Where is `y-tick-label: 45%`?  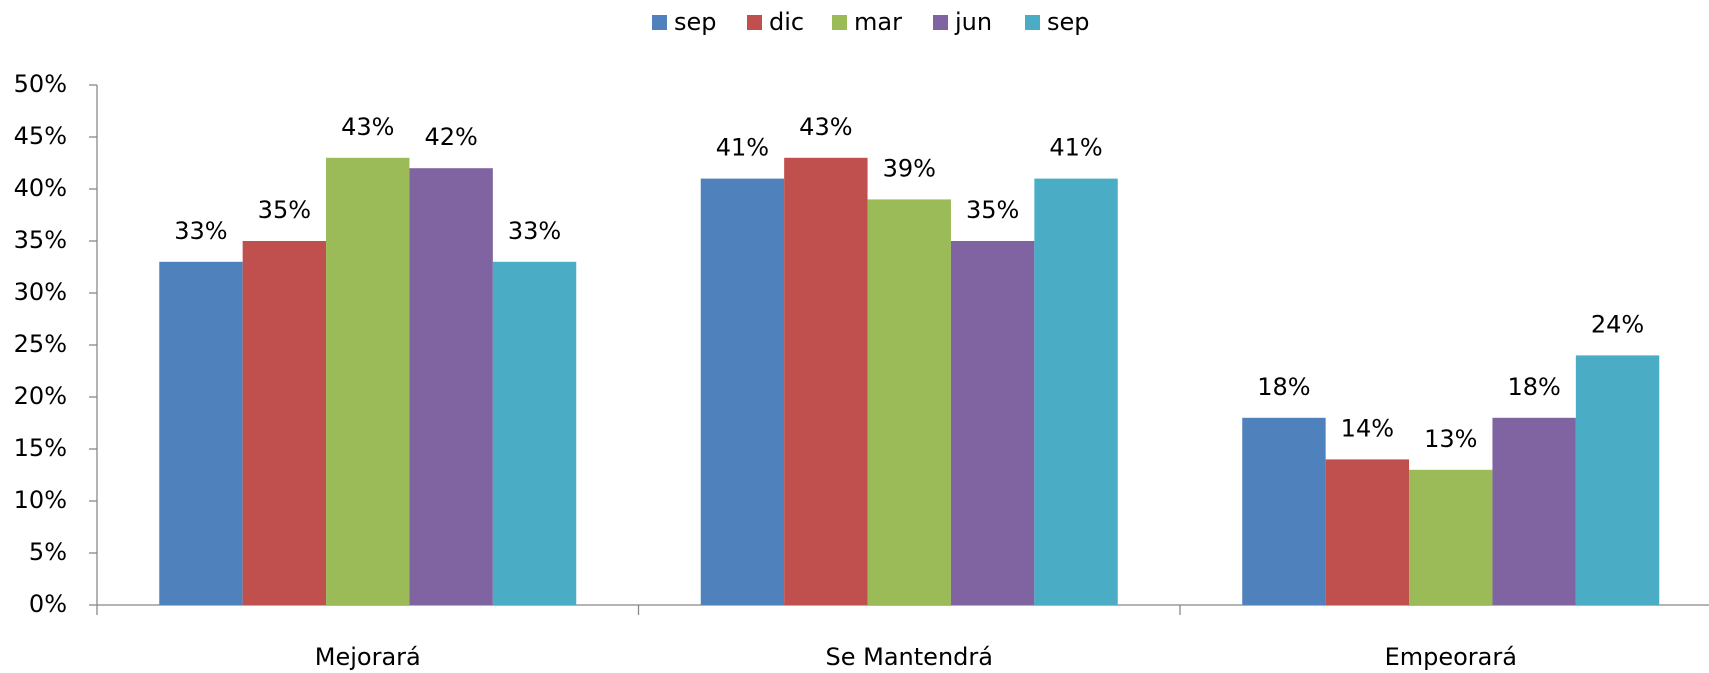
y-tick-label: 45% is located at coordinates (40, 136).